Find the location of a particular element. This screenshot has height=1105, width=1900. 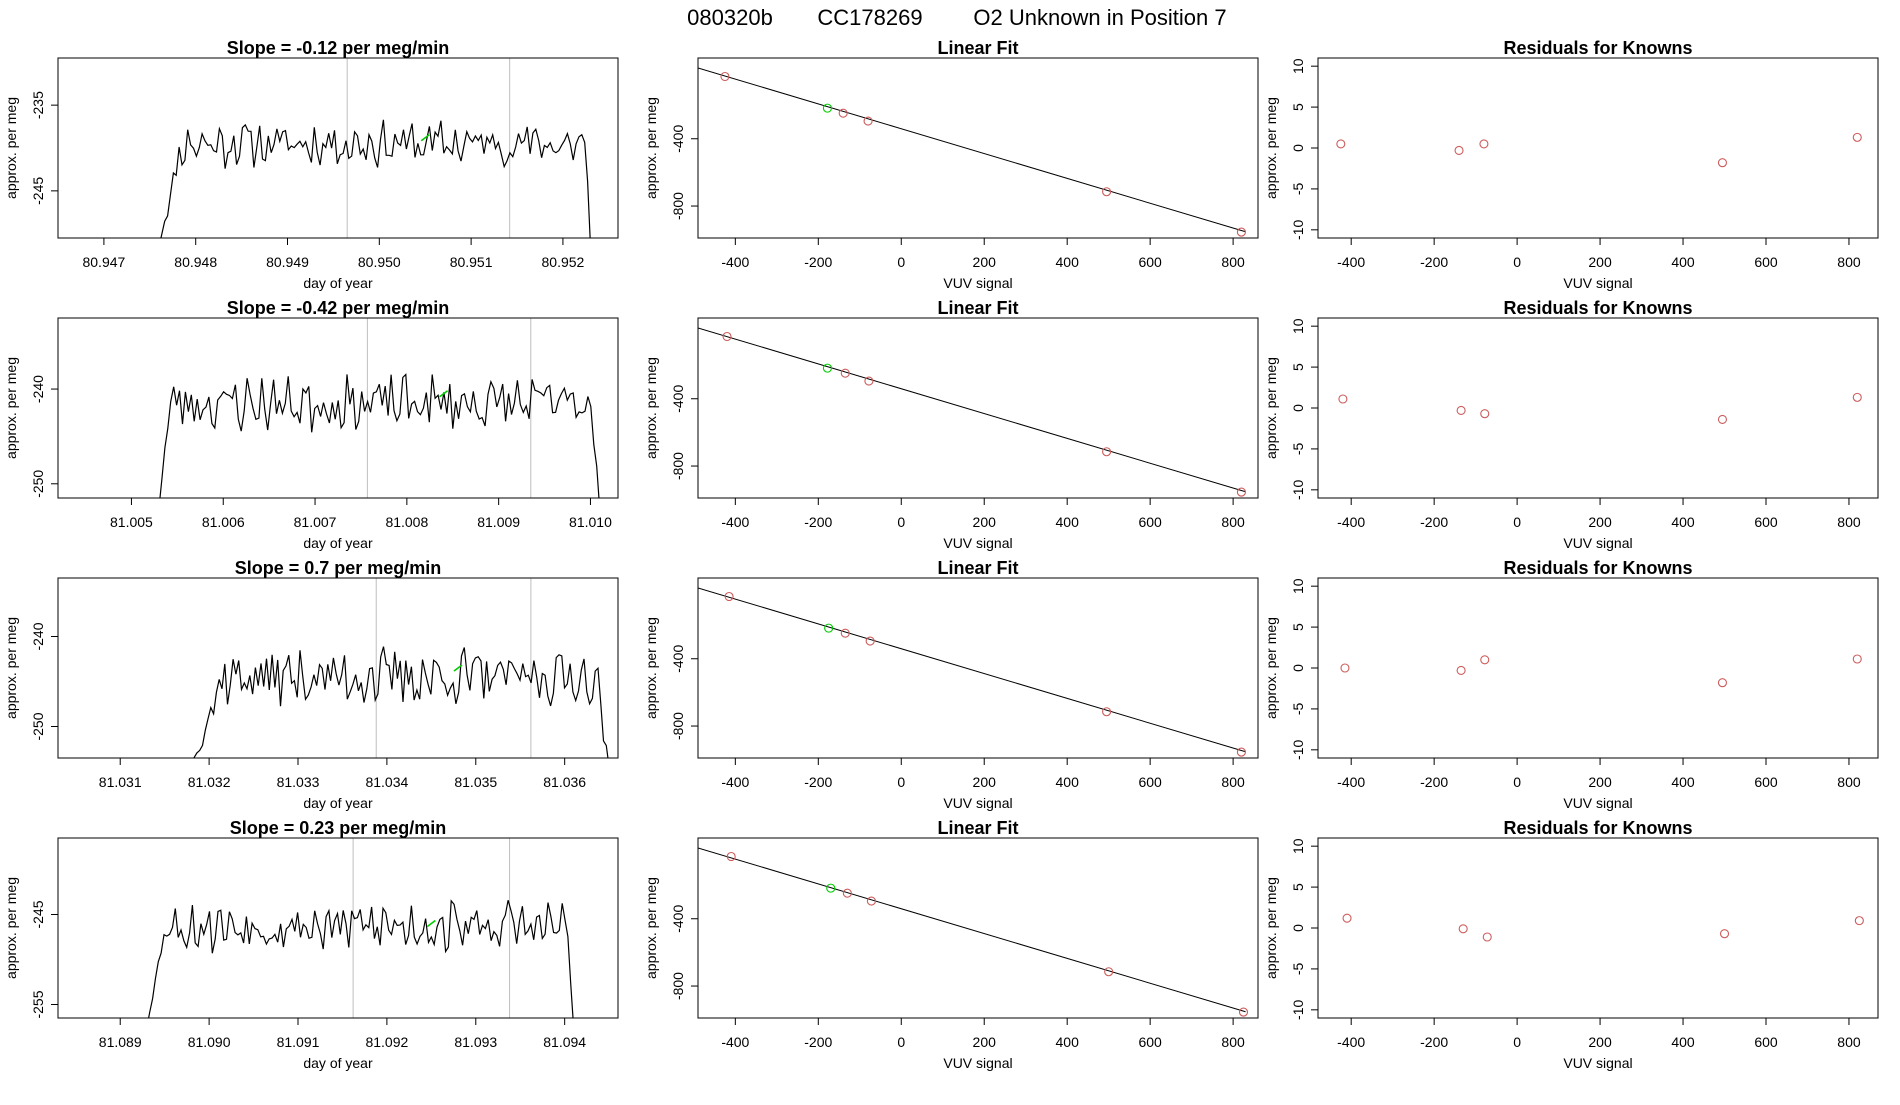

x-tick-label: 80.947 is located at coordinates (103, 262).